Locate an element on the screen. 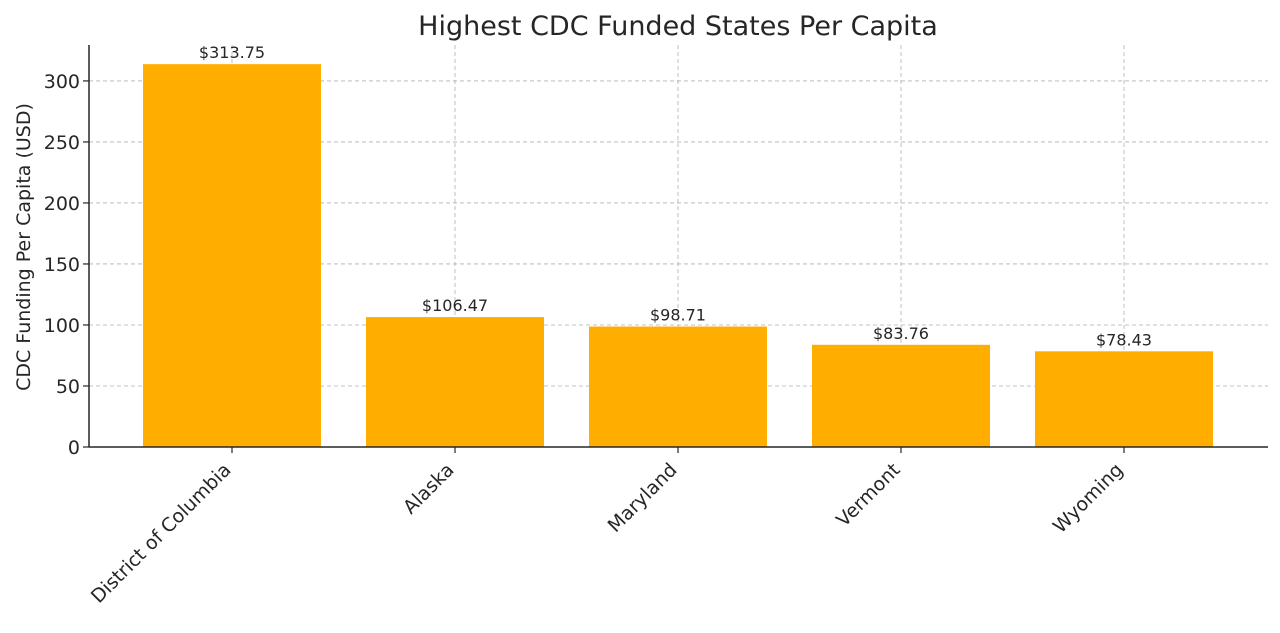 The image size is (1280, 633). x-tick-label: Vermont is located at coordinates (868, 495).